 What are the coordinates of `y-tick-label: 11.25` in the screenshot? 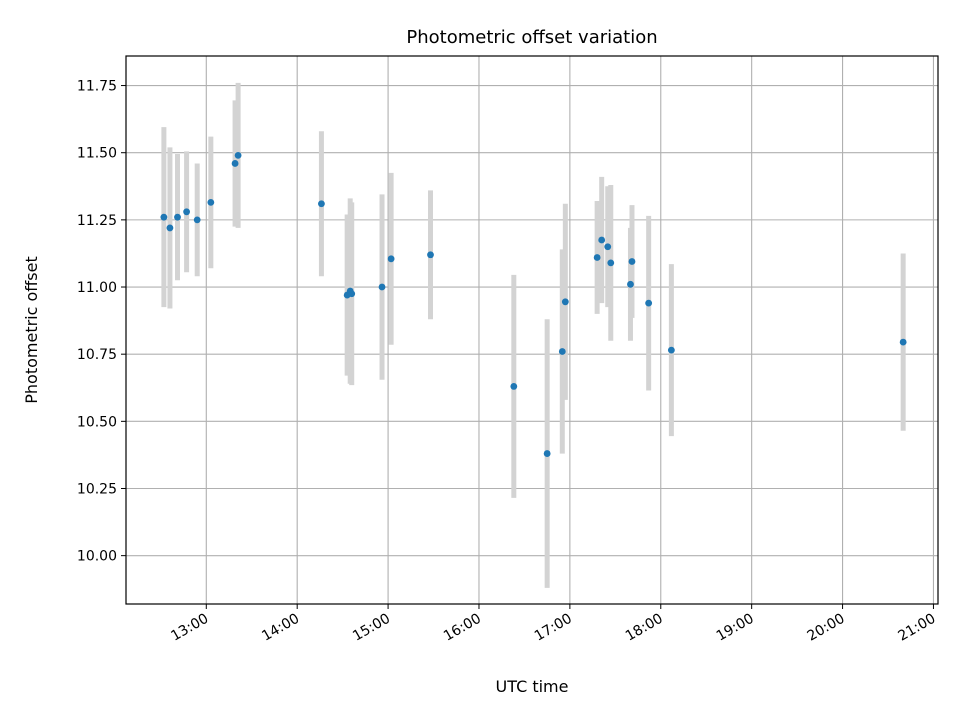 It's located at (97, 221).